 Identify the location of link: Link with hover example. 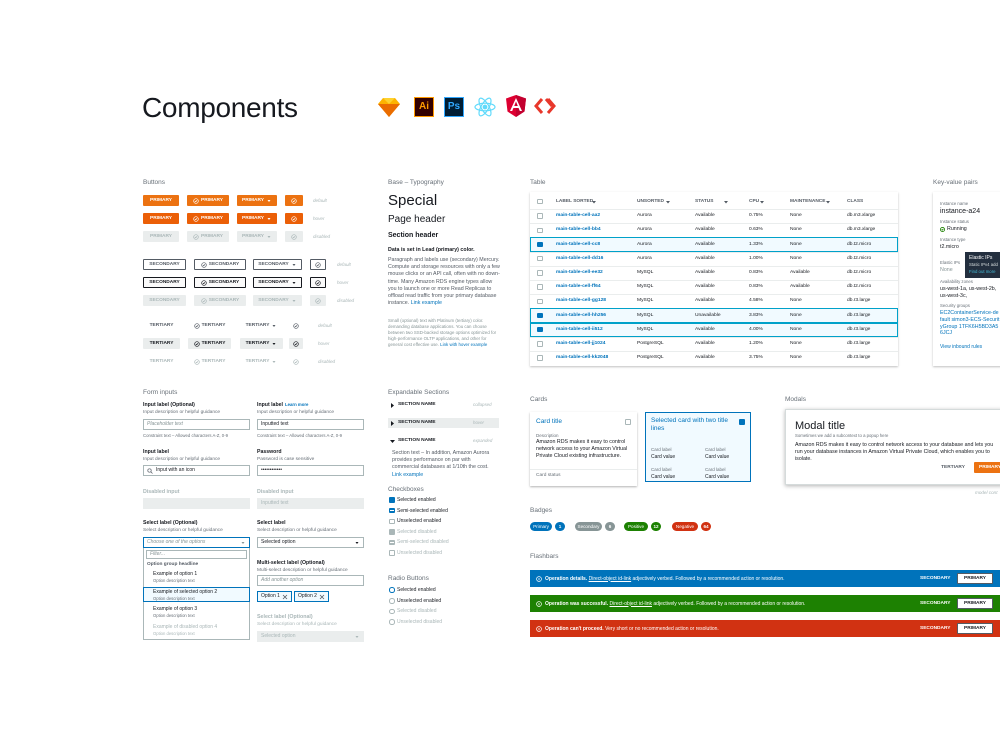
(464, 344).